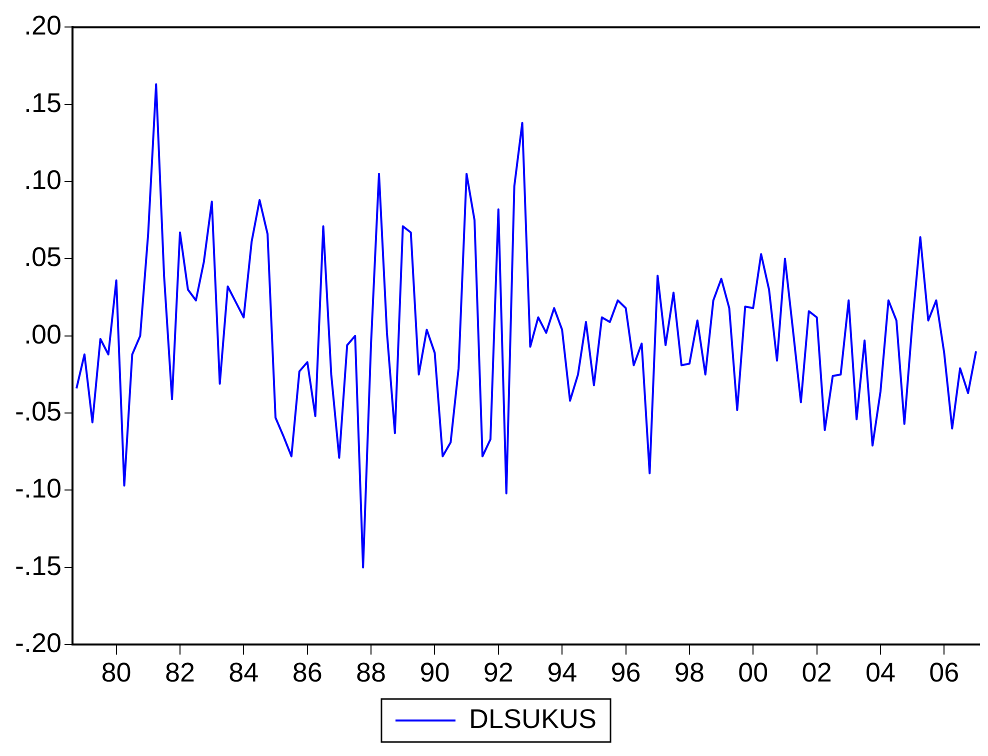  Describe the element at coordinates (625, 672) in the screenshot. I see `x-tick-label: 96` at that location.